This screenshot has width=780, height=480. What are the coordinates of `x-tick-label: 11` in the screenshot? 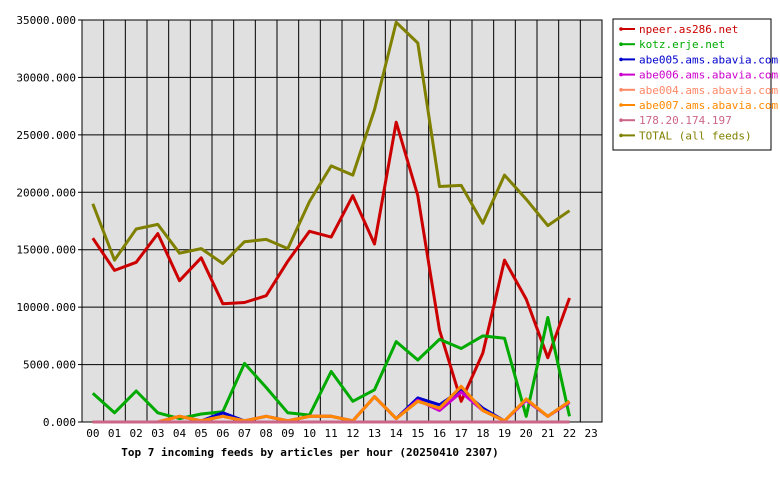 It's located at (331, 433).